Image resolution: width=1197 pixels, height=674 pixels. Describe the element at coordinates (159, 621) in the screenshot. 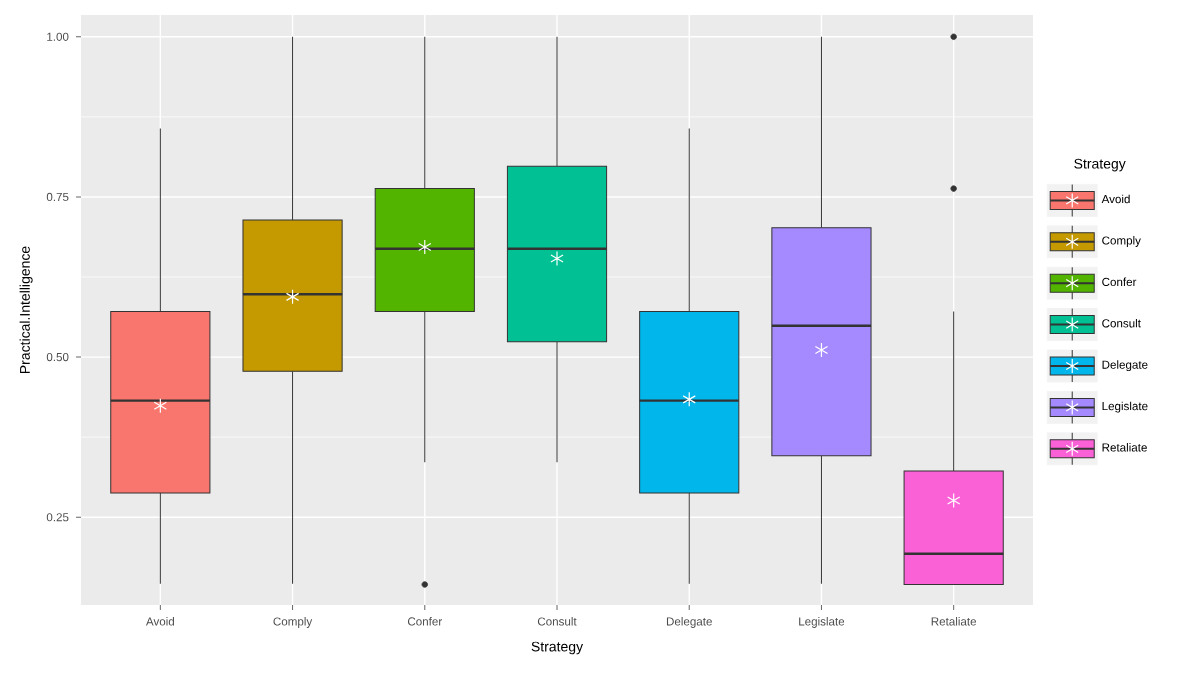

I see `x-tick-label: Avoid` at that location.